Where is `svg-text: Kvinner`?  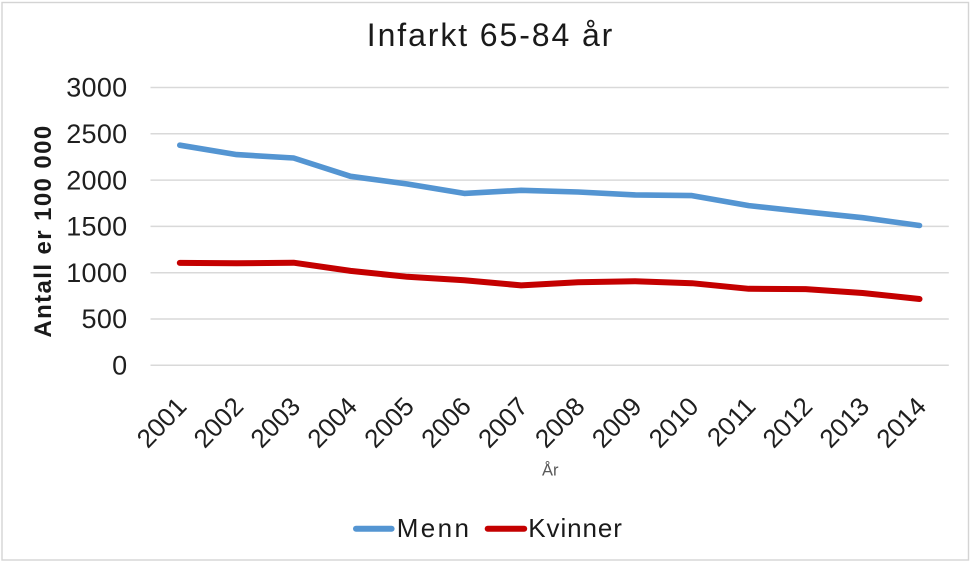
svg-text: Kvinner is located at coordinates (575, 528).